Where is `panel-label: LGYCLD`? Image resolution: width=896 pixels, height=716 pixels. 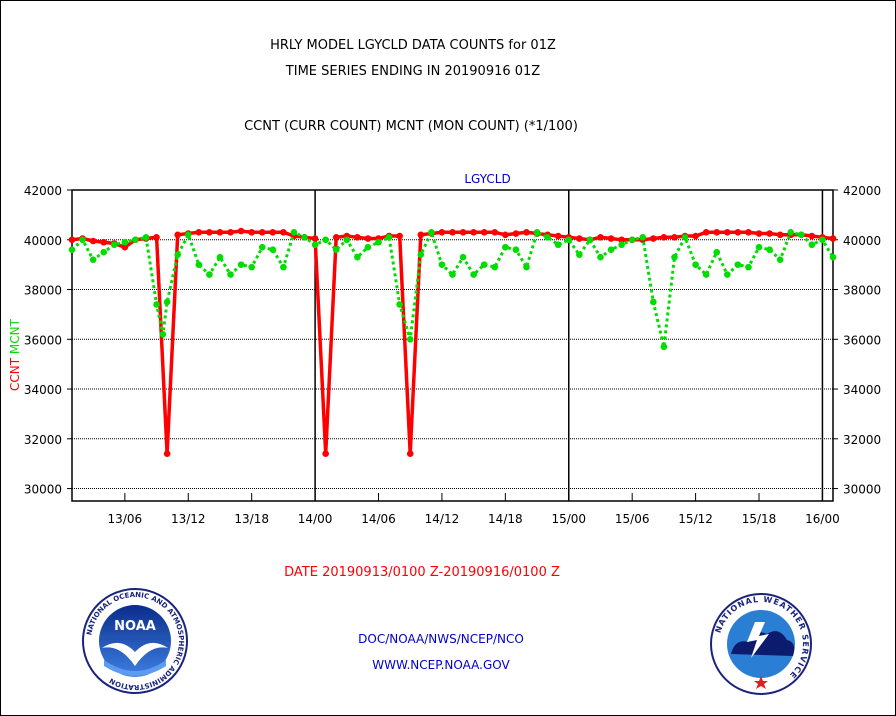
panel-label: LGYCLD is located at coordinates (487, 179).